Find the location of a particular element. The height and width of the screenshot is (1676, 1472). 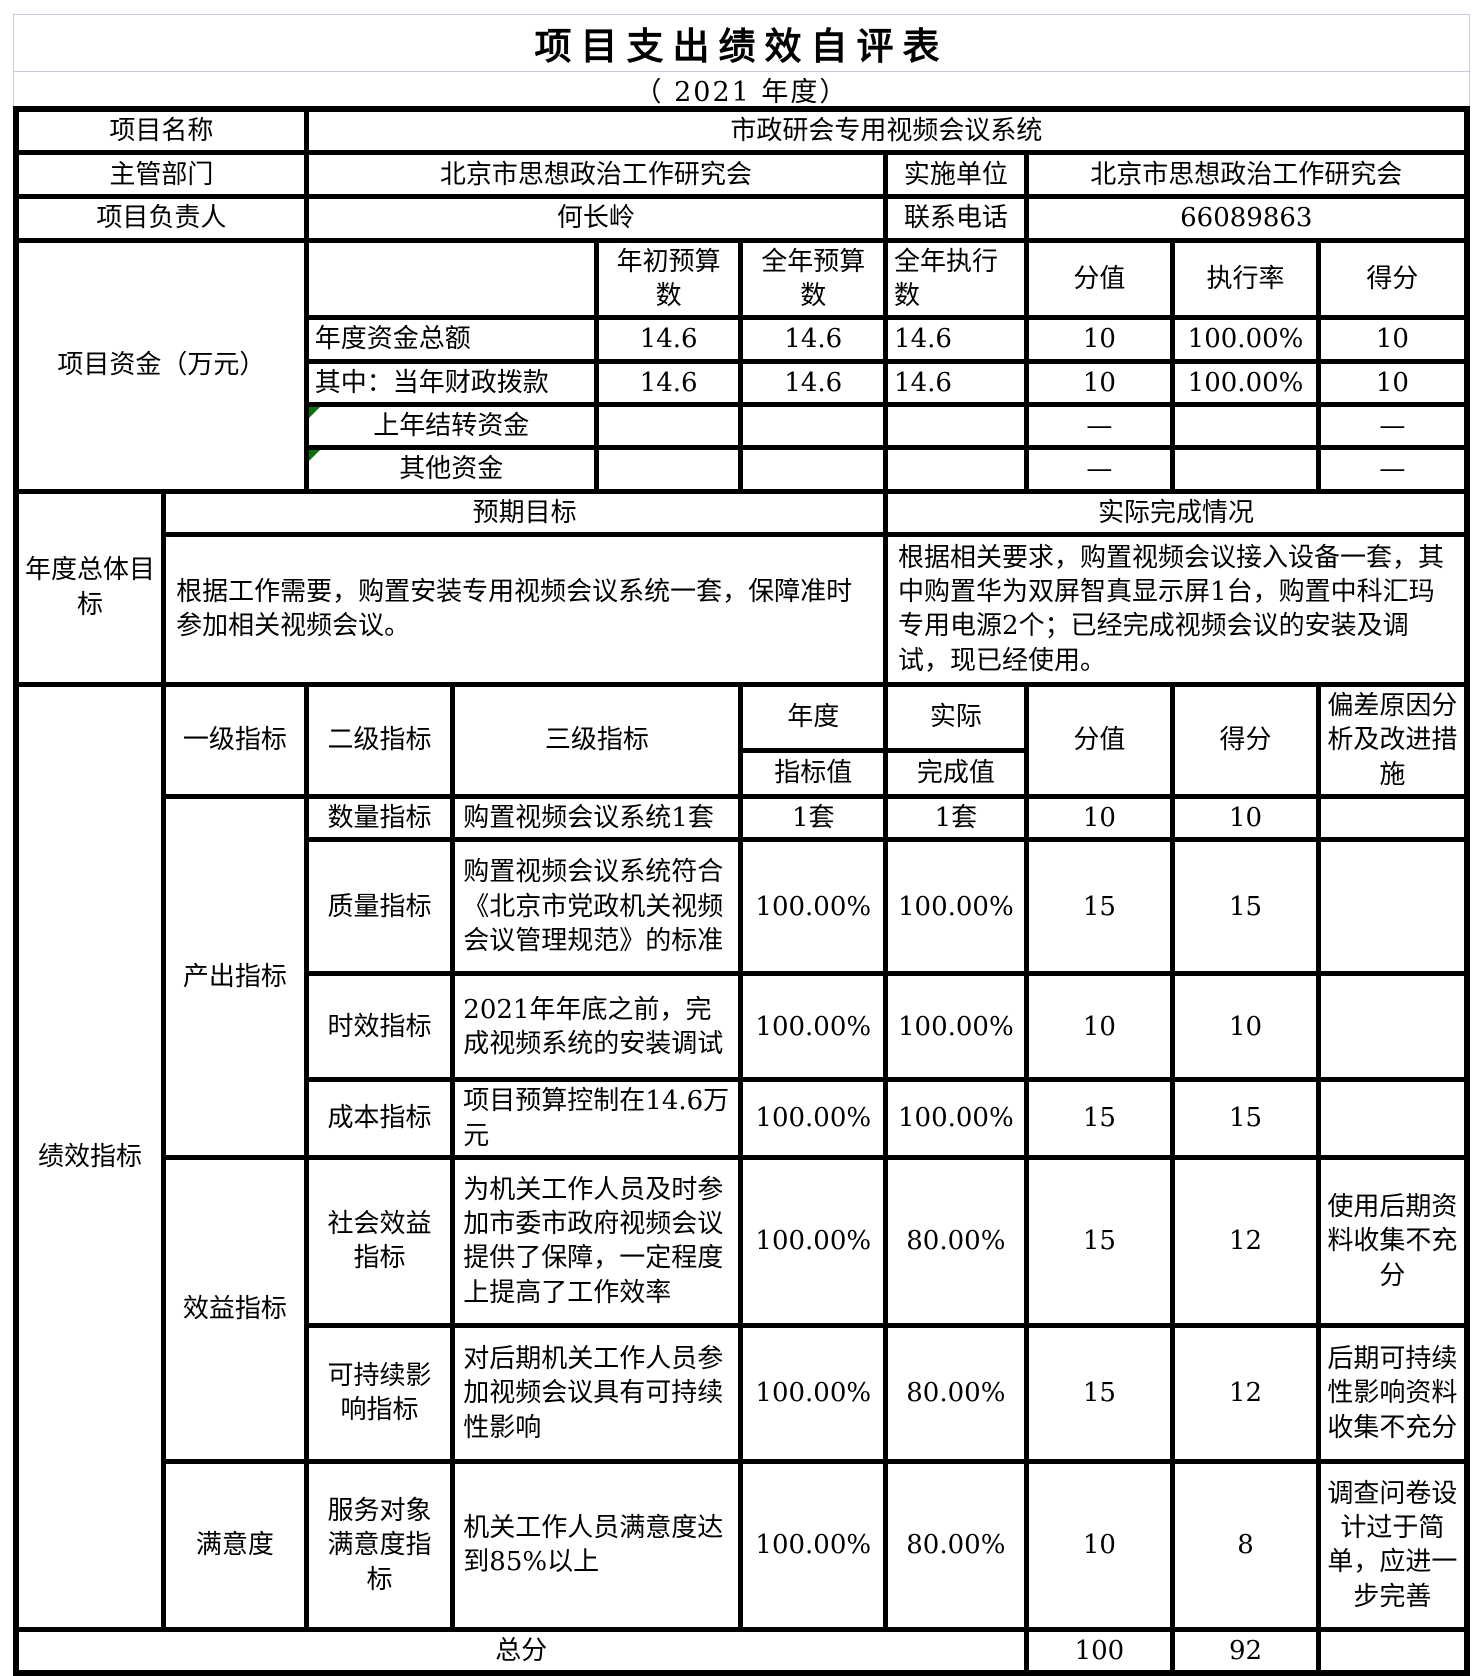

score-cell: 12 is located at coordinates (1245, 1241).